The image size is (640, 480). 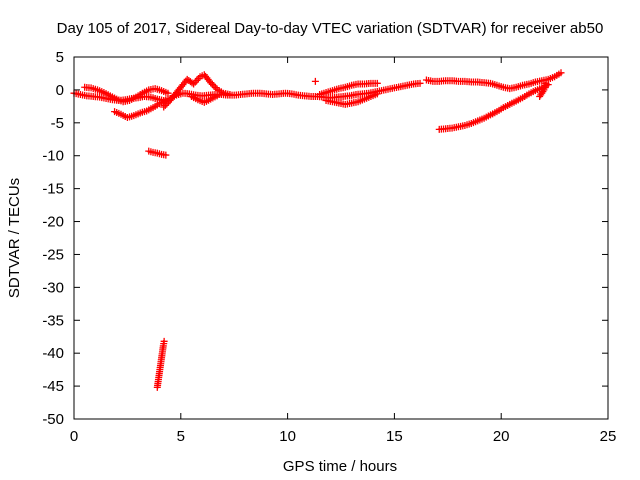 I want to click on y-tick-label: -5, so click(x=57, y=123).